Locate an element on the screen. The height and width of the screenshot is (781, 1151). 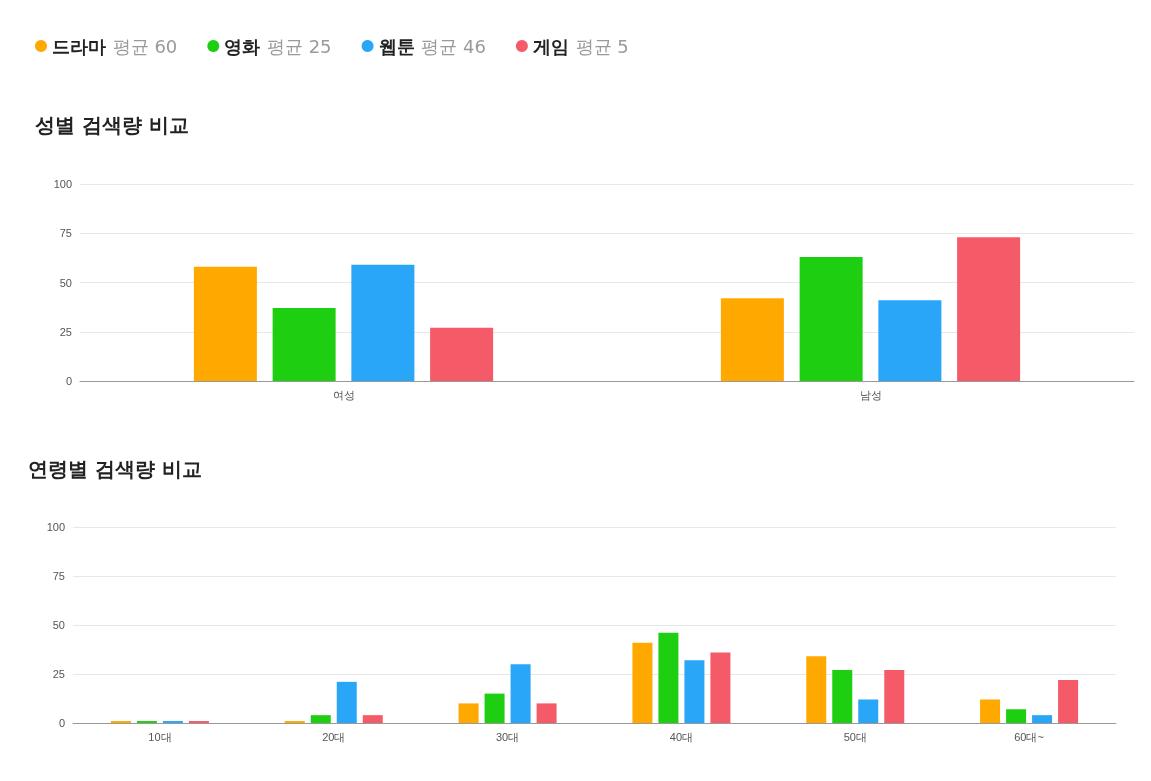
legend-label: 게임 is located at coordinates (550, 46).